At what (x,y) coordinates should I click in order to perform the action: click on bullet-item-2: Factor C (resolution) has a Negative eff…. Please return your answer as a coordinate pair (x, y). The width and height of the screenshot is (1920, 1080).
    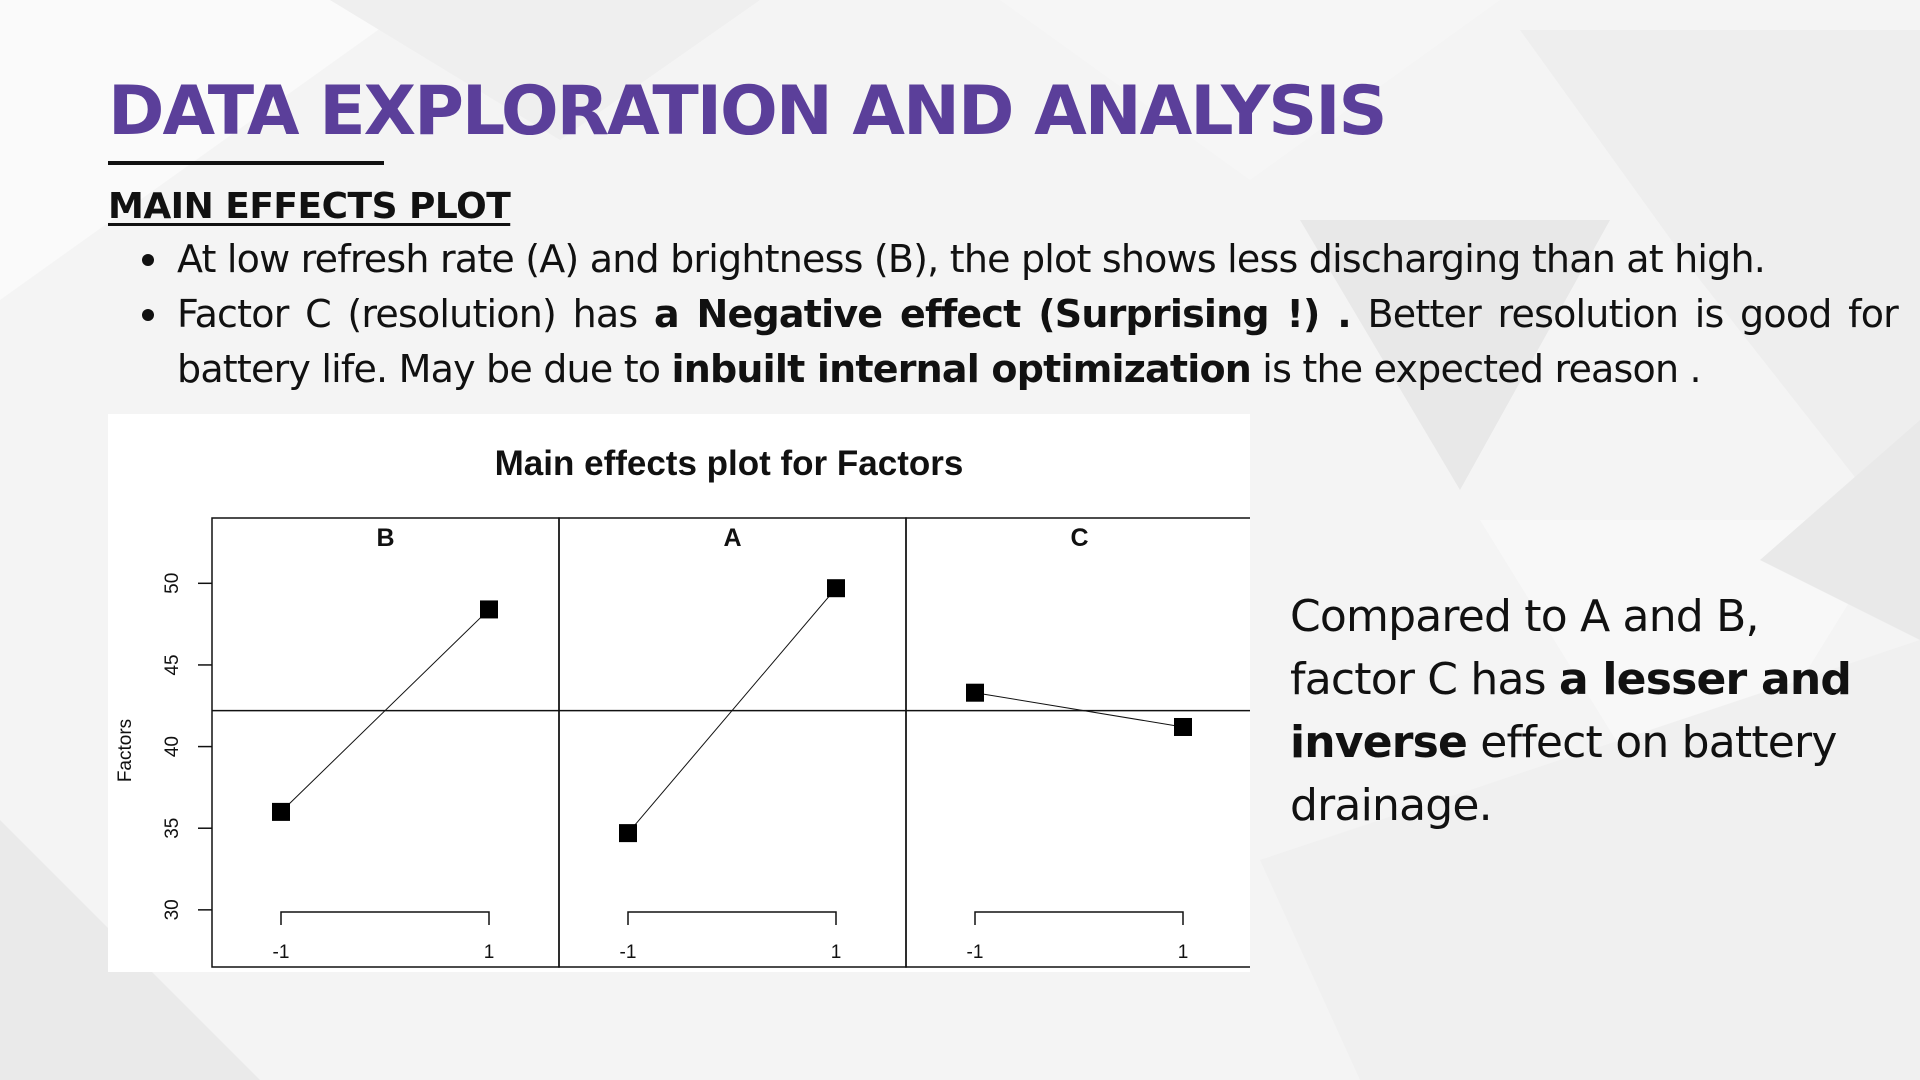
    Looking at the image, I should click on (1003, 342).